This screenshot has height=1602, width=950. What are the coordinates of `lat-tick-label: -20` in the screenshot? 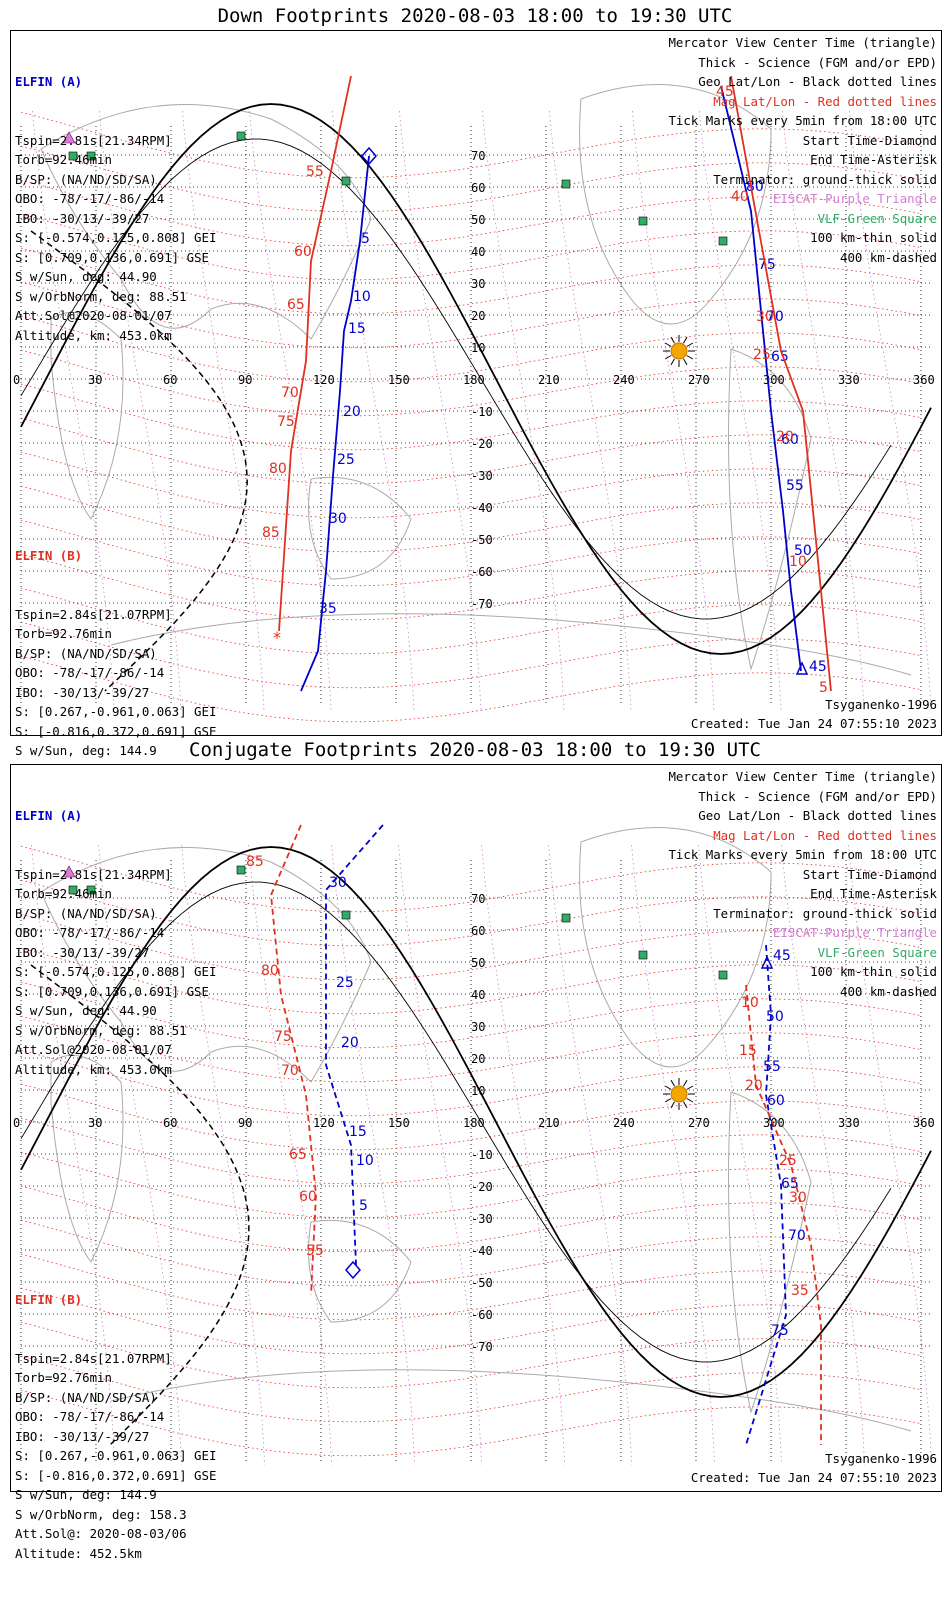 It's located at (482, 444).